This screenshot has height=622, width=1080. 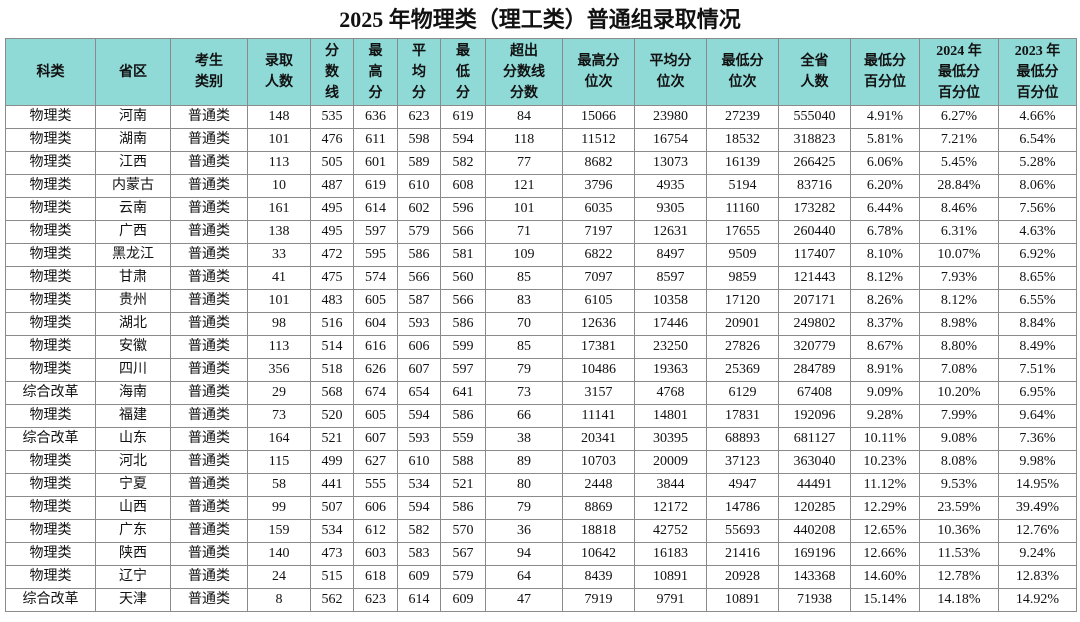 What do you see at coordinates (279, 508) in the screenshot?
I see `table-cell: 99` at bounding box center [279, 508].